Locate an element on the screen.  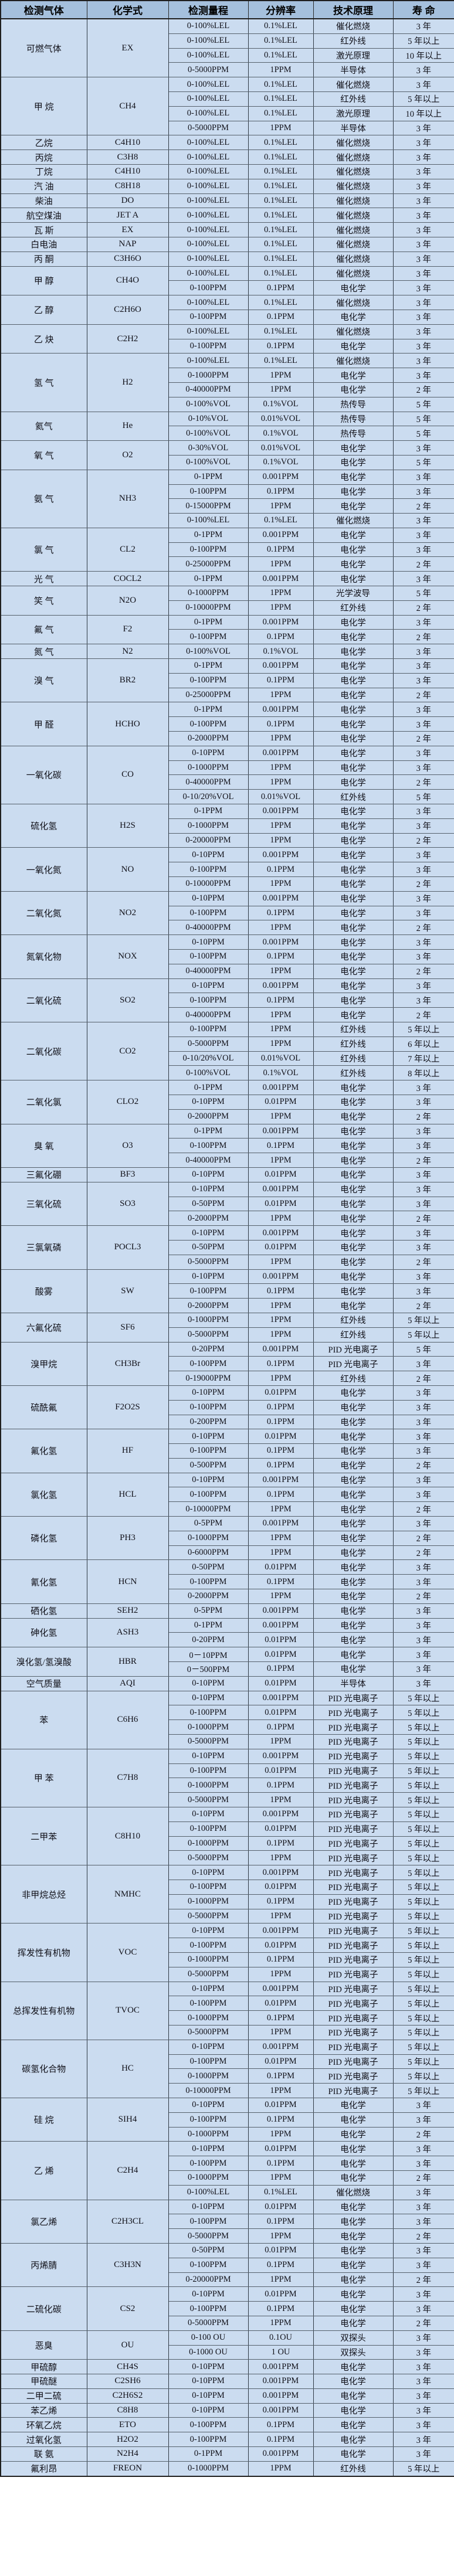
table-row: 二甲二硫 C2H6S2 0-10PPM 0.001PPM 电化学 3 年 is located at coordinates (227, 2396).